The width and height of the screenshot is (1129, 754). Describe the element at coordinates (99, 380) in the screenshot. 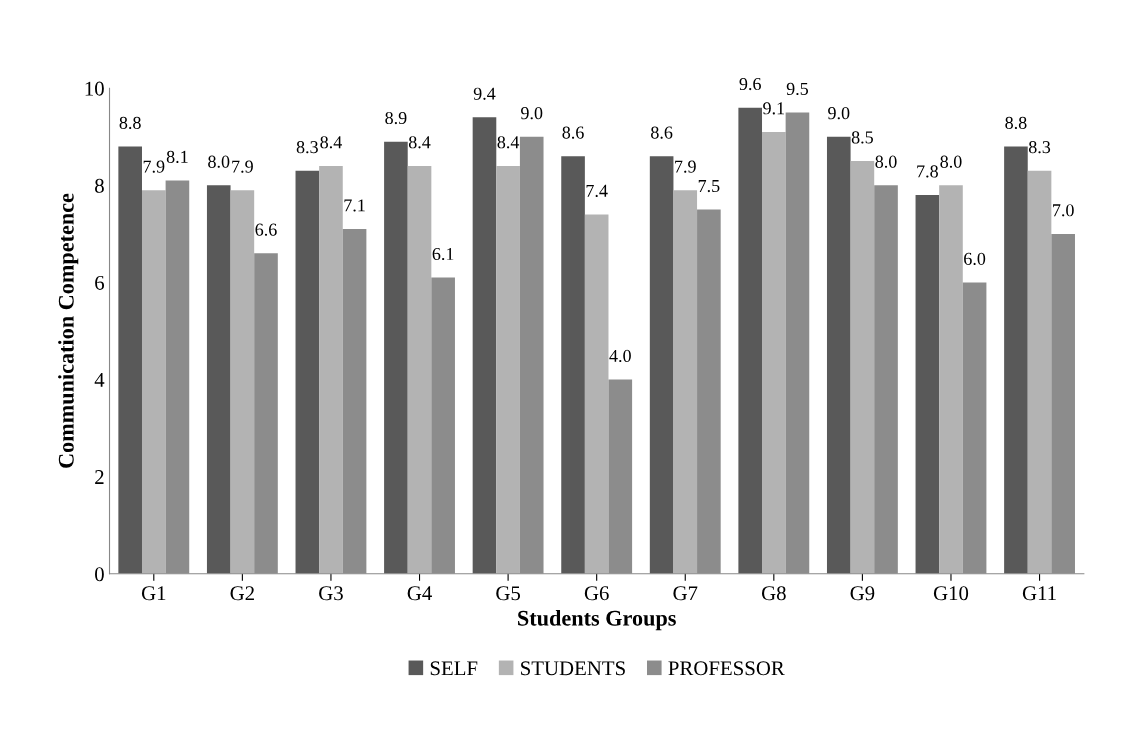

I see `y-tick-label: 4` at that location.